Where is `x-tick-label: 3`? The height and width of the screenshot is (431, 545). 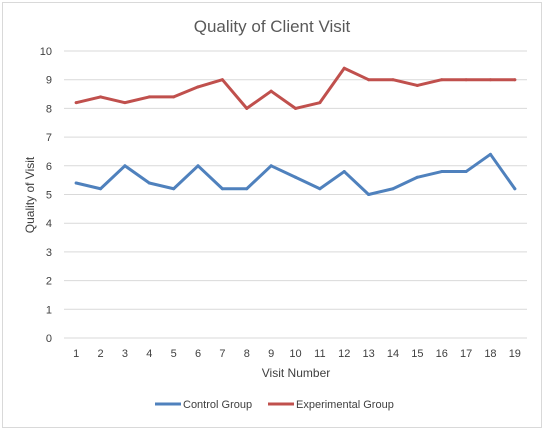 x-tick-label: 3 is located at coordinates (125, 354).